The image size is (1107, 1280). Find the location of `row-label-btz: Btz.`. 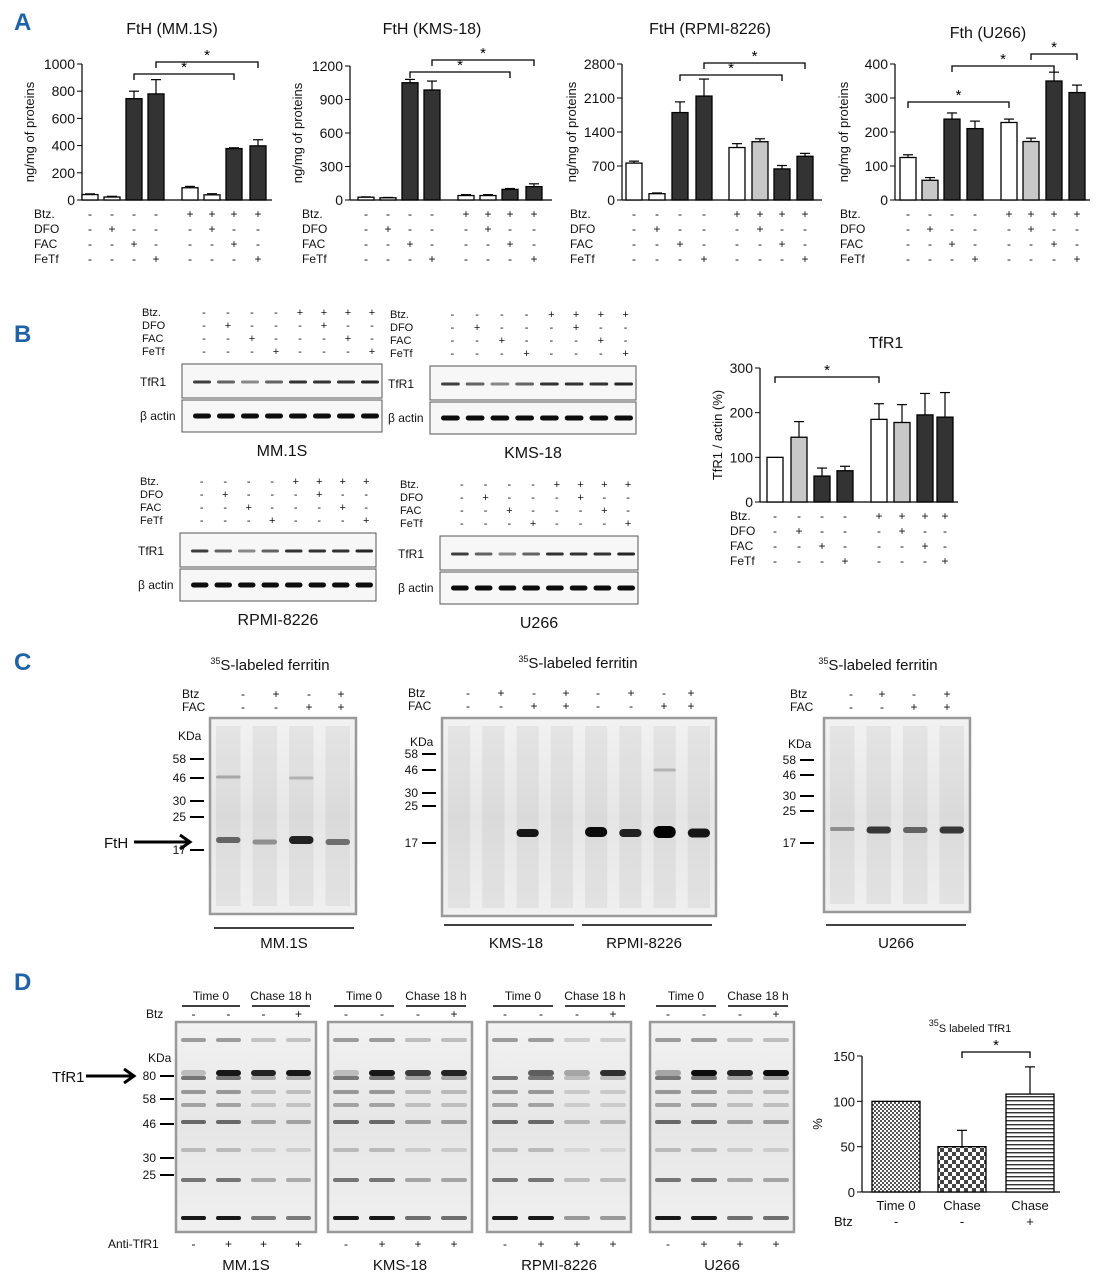

row-label-btz: Btz. is located at coordinates (151, 313).